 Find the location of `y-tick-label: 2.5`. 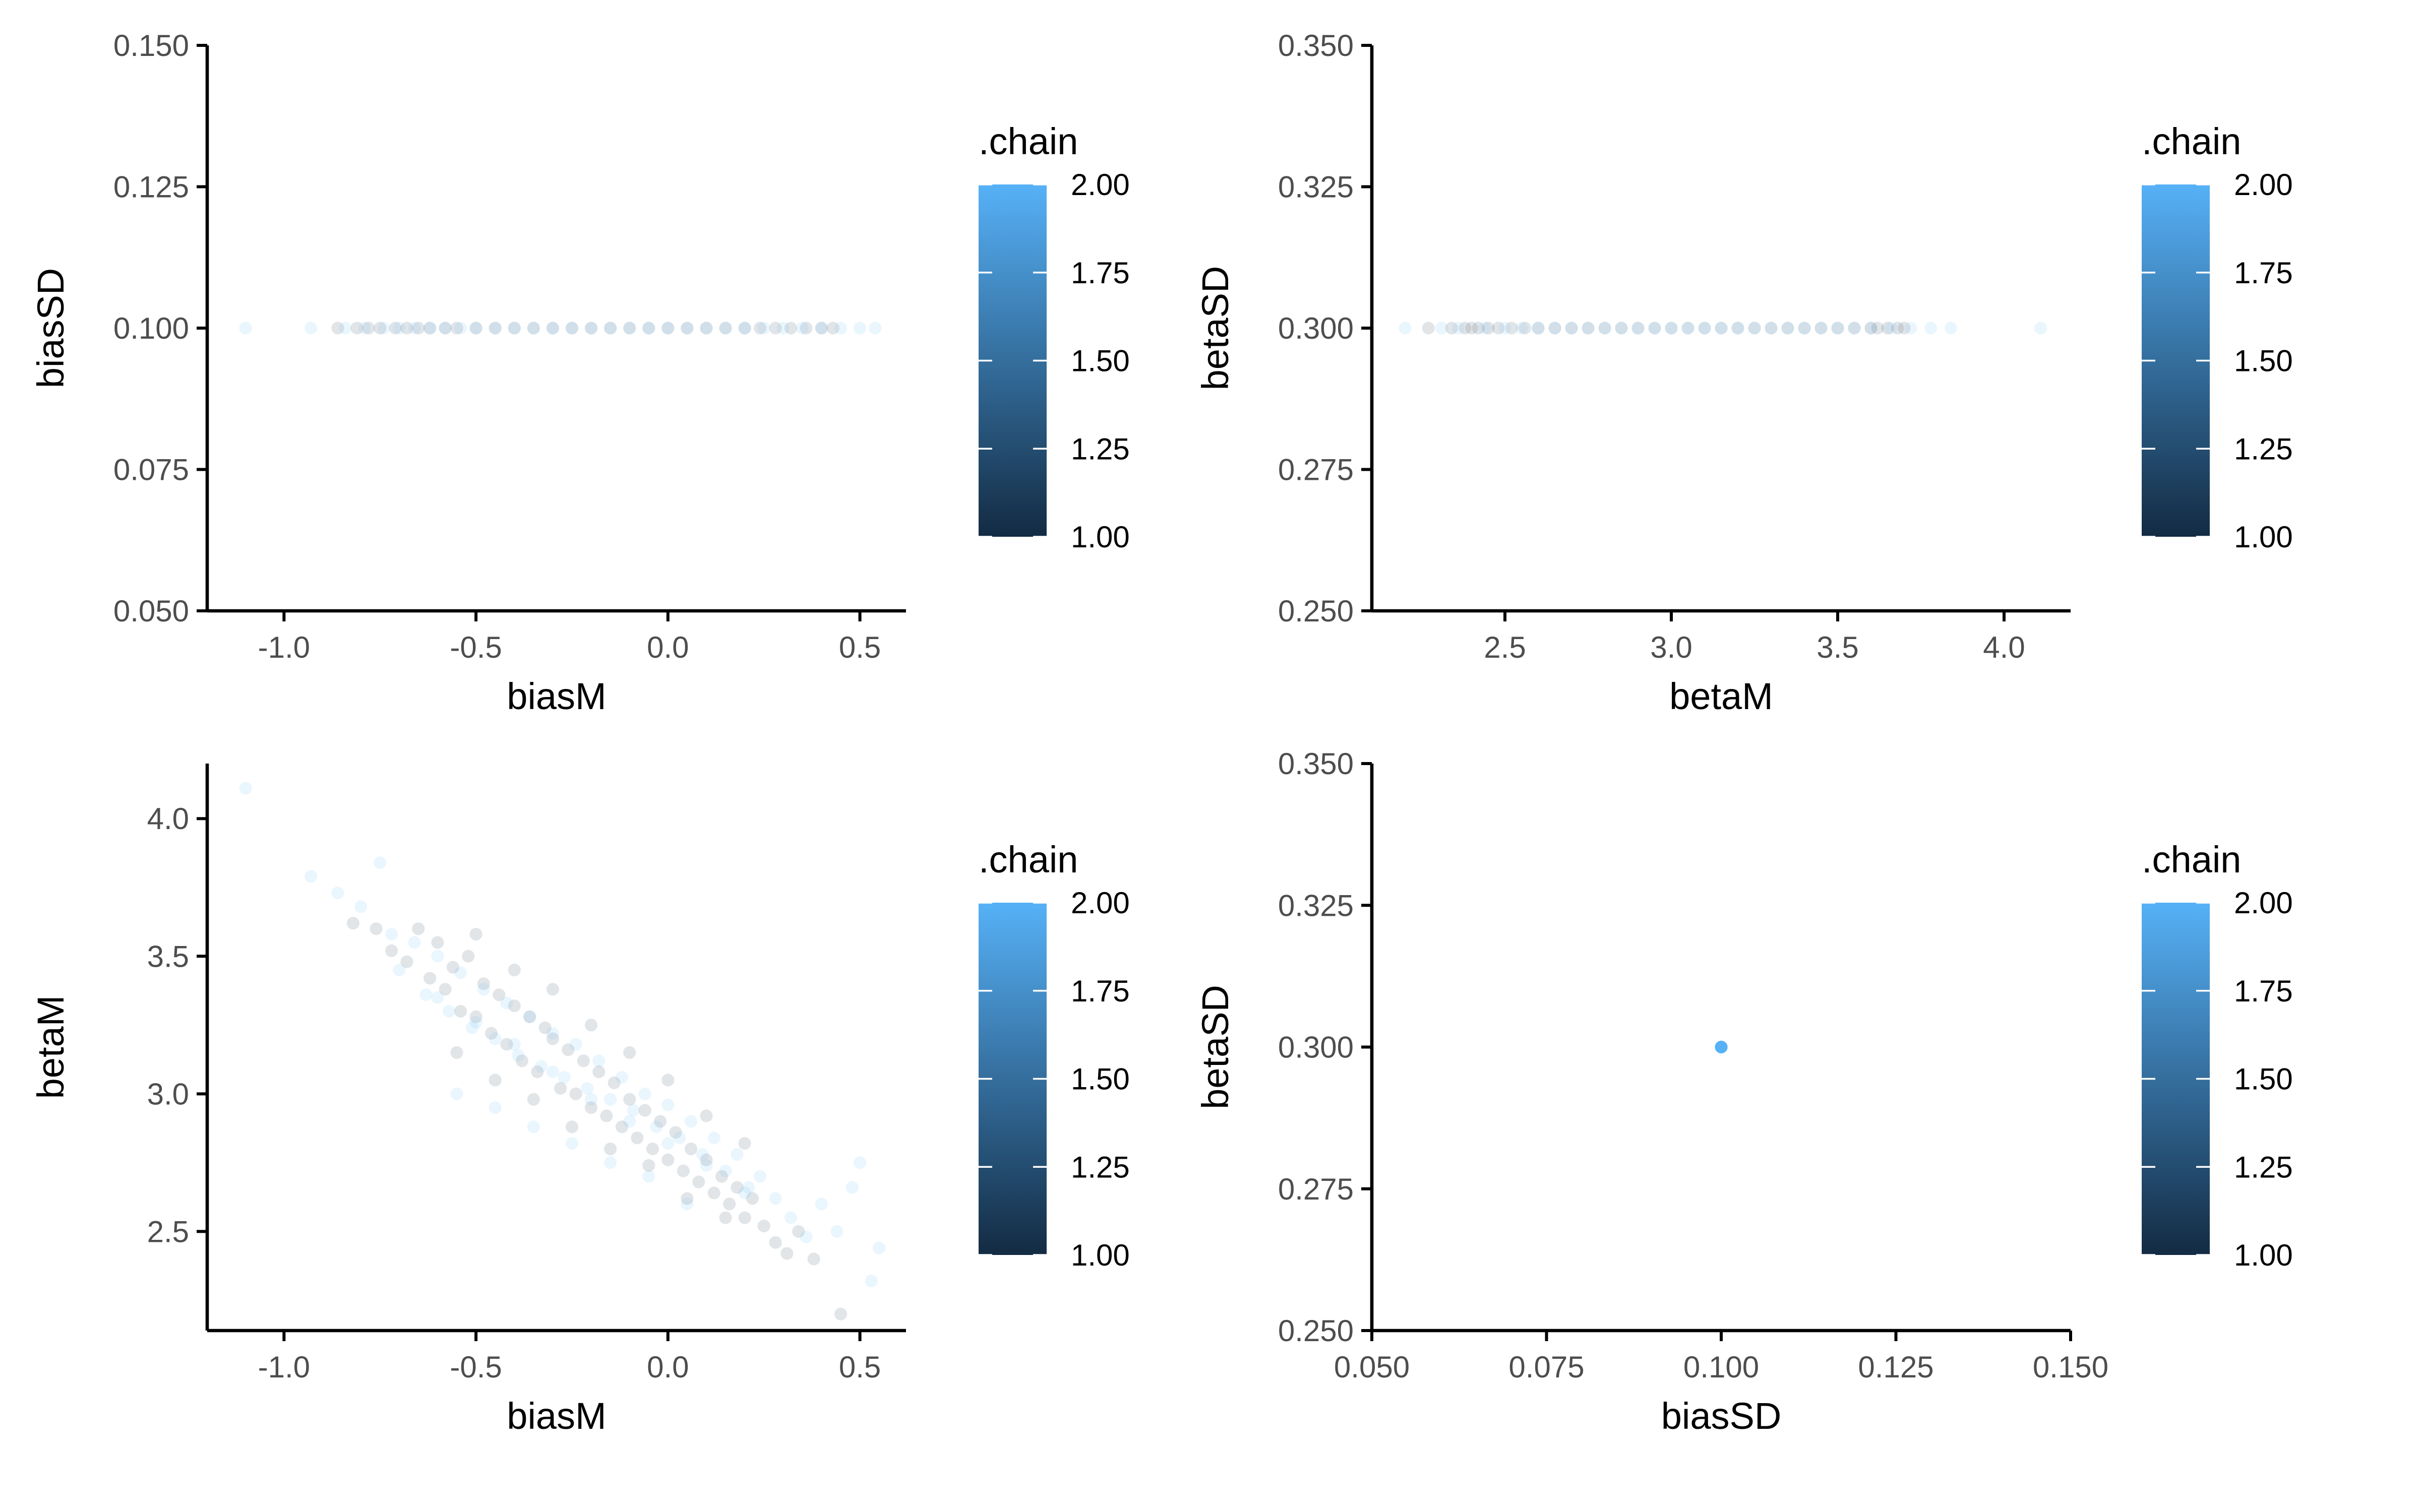

y-tick-label: 2.5 is located at coordinates (168, 1232).